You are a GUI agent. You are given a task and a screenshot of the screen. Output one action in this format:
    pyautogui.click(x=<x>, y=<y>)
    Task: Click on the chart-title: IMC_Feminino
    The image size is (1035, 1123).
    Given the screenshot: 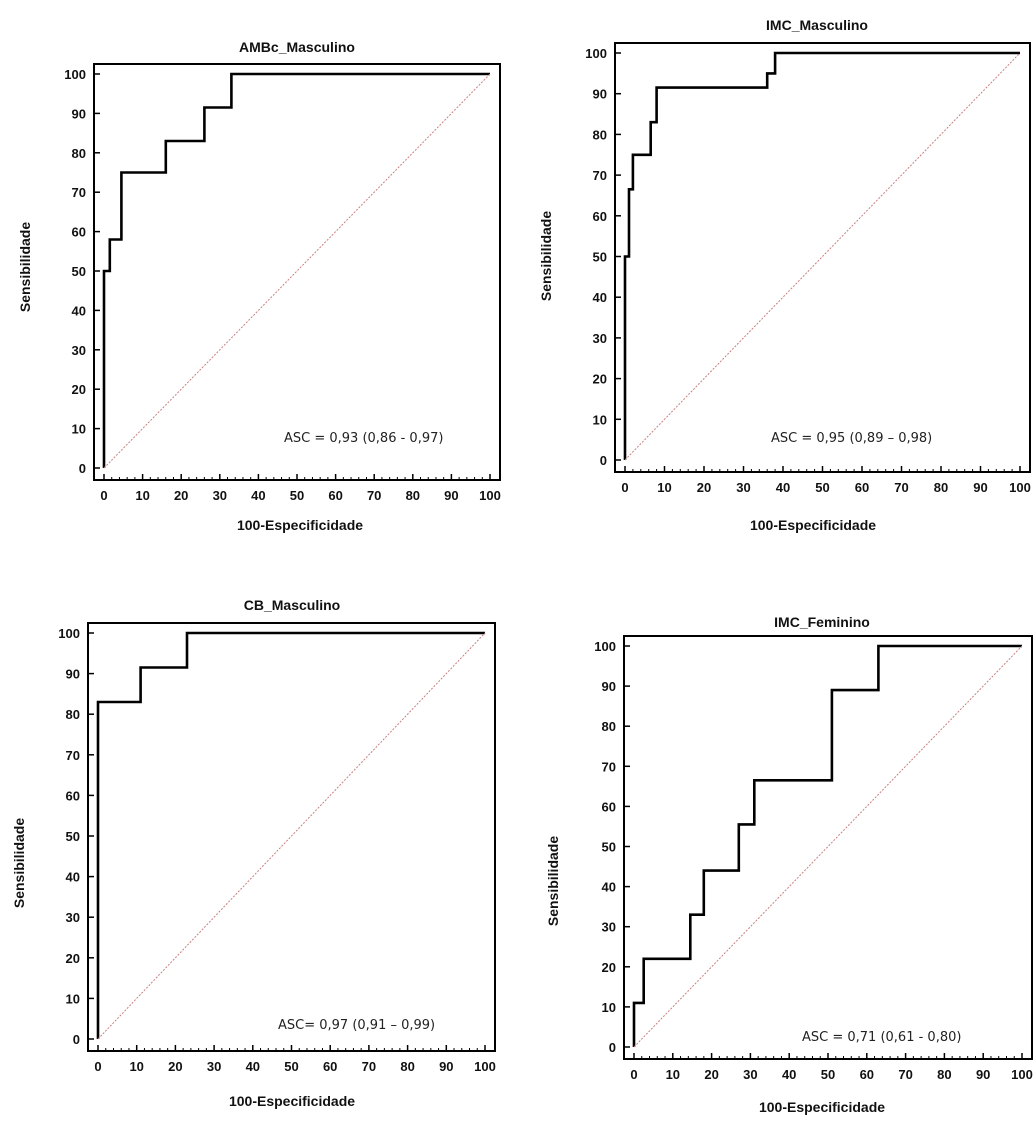 What is the action you would take?
    pyautogui.click(x=822, y=622)
    